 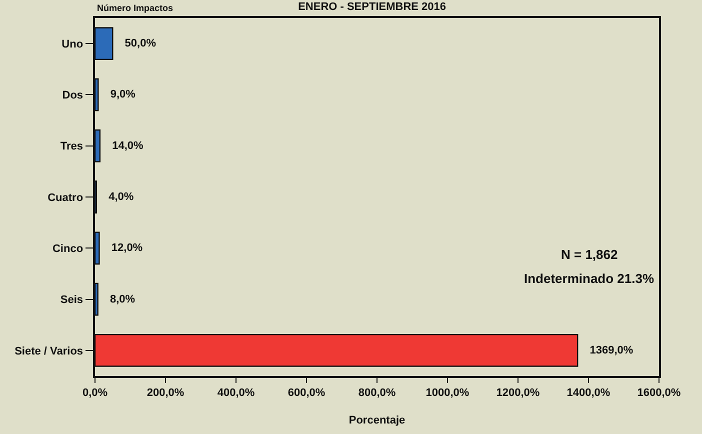 I want to click on annotation: Indeterminado 21.3%, so click(x=589, y=278).